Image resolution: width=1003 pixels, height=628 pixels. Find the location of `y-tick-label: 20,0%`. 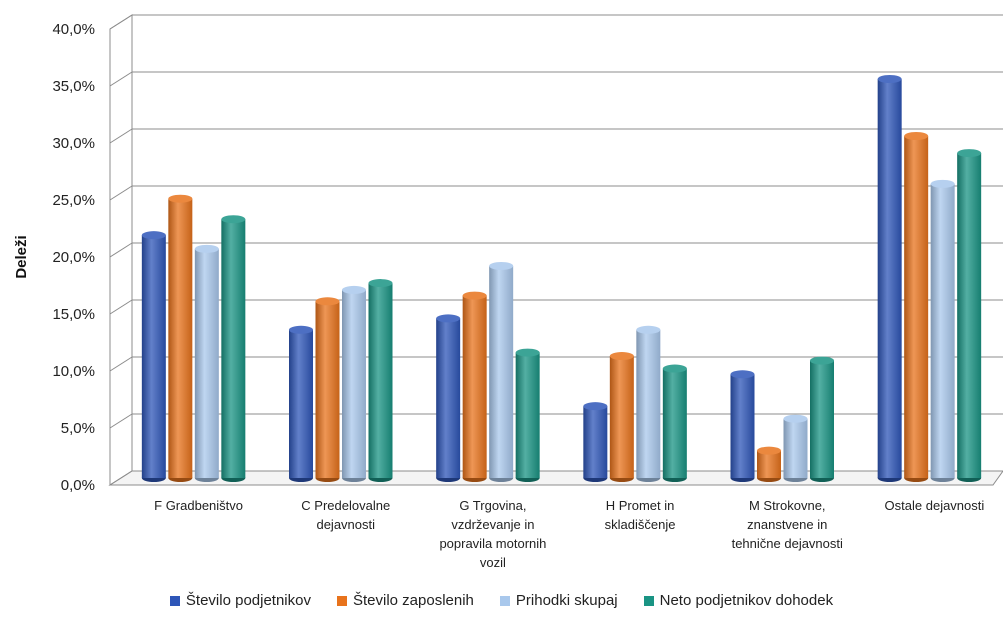

y-tick-label: 20,0% is located at coordinates (73, 257).